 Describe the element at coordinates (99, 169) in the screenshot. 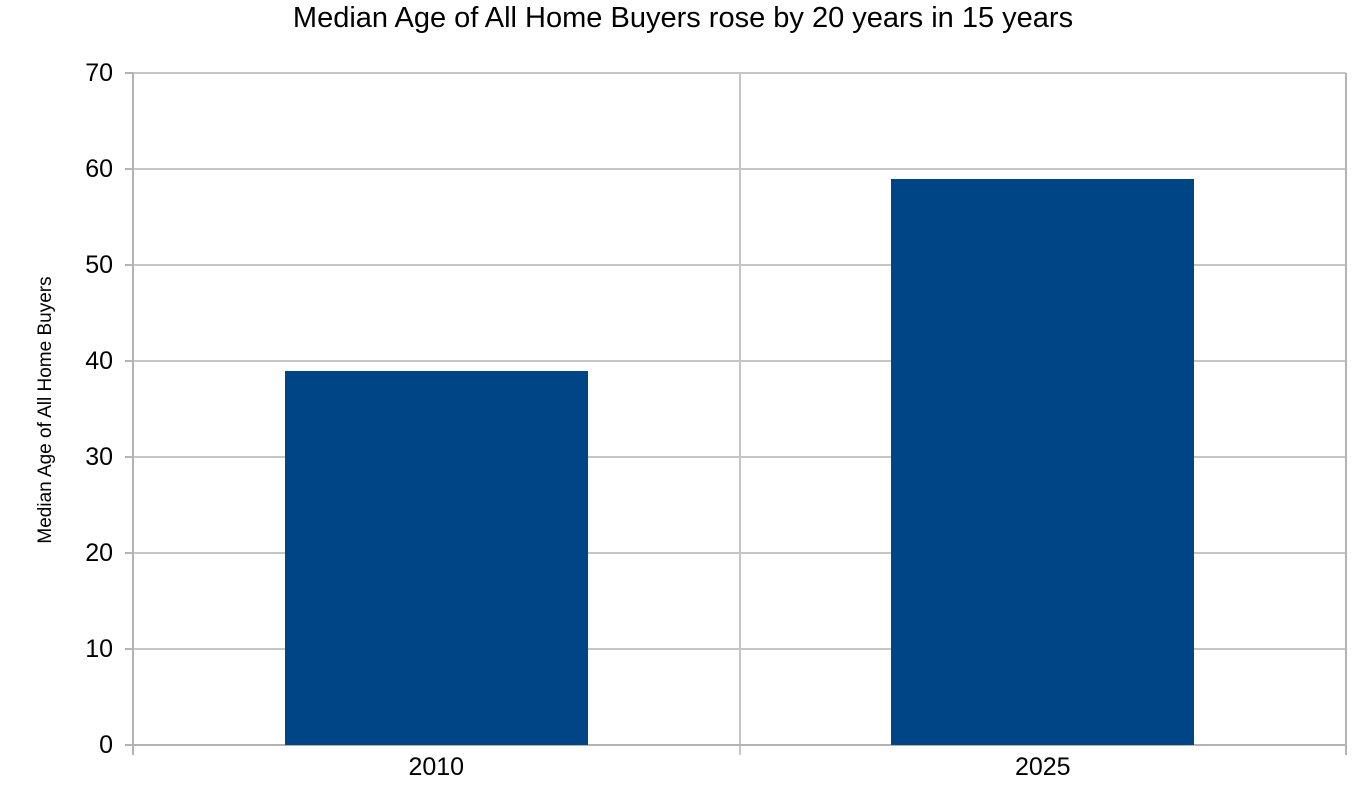

I see `y-tick-label: 60` at that location.